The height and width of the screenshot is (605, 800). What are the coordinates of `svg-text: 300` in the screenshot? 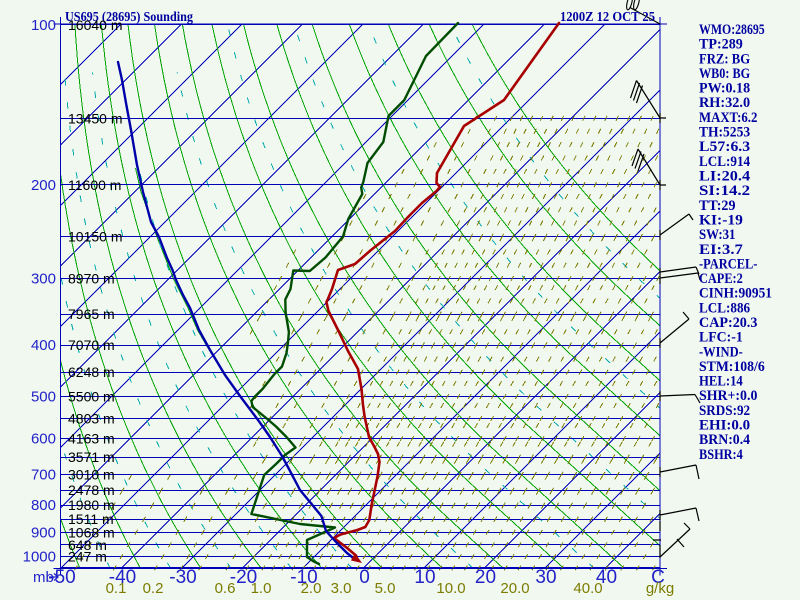 It's located at (43, 279).